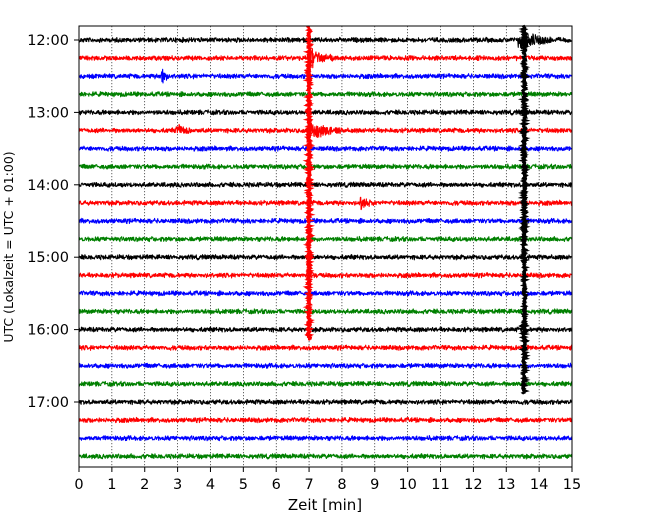  Describe the element at coordinates (177, 485) in the screenshot. I see `x-tick-label: 3` at that location.